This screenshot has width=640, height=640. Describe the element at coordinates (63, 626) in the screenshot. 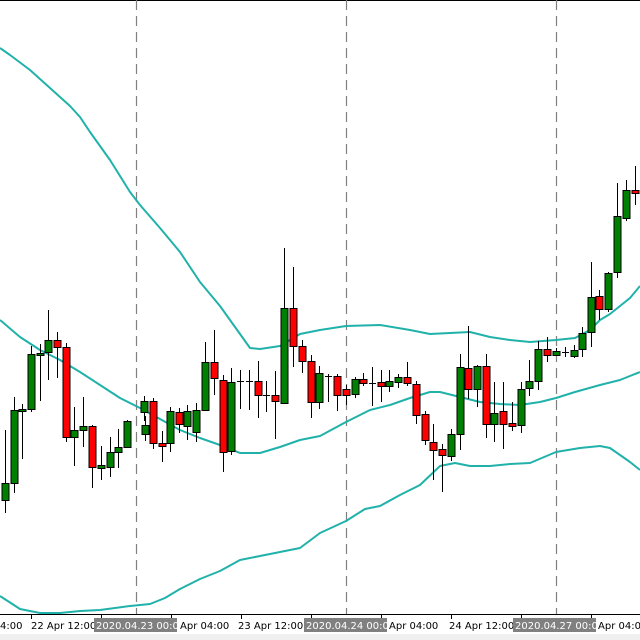

I see `x-axis-label: 22 Apr 12:00` at that location.